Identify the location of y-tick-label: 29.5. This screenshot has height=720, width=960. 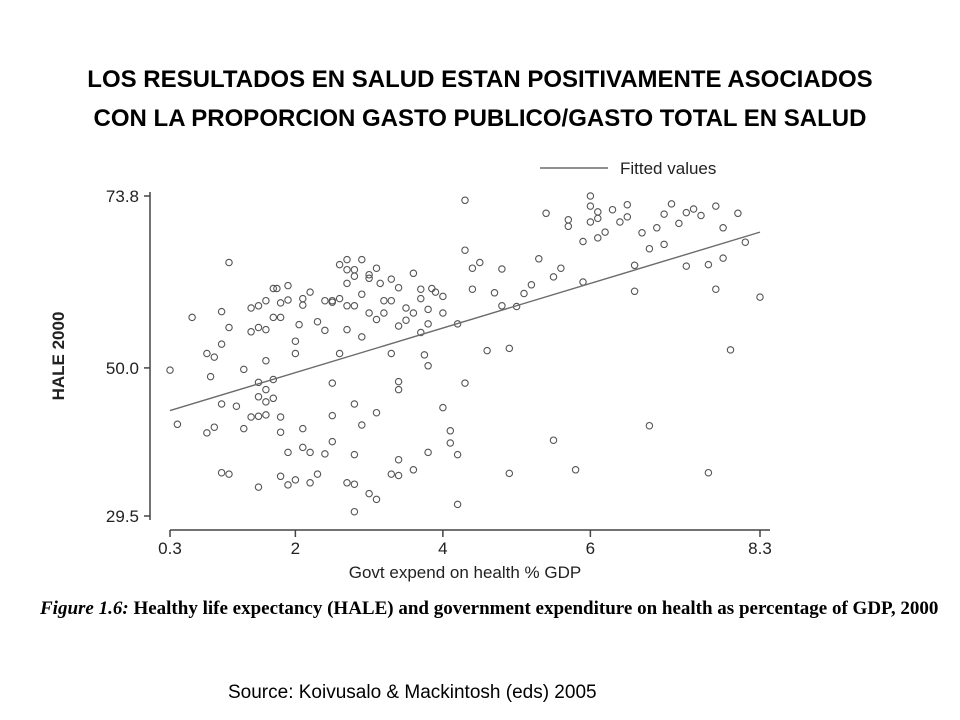
(122, 516).